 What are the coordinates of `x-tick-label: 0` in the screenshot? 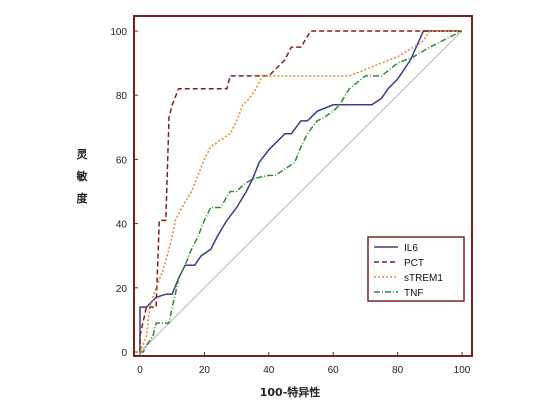 It's located at (140, 370).